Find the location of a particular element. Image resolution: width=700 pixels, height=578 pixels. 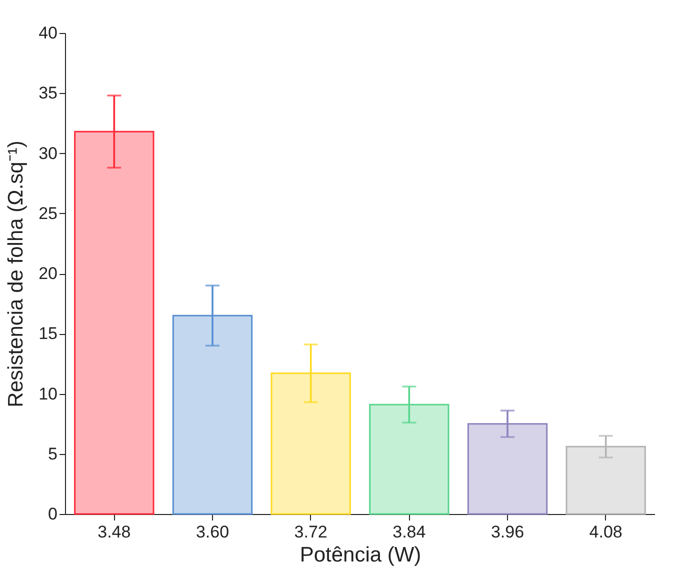

x-tick-label: 3.48 is located at coordinates (114, 532).